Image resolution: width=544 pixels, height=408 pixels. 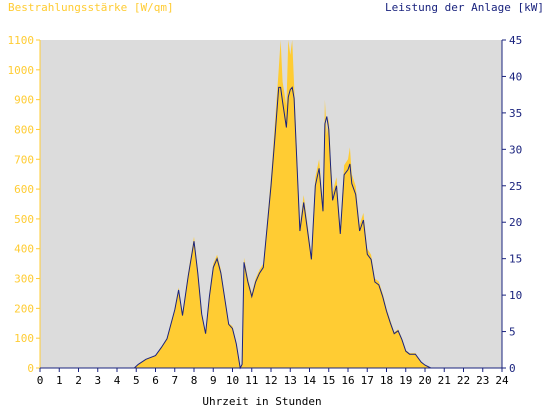 I want to click on x-tick-label: 23, so click(x=482, y=380).